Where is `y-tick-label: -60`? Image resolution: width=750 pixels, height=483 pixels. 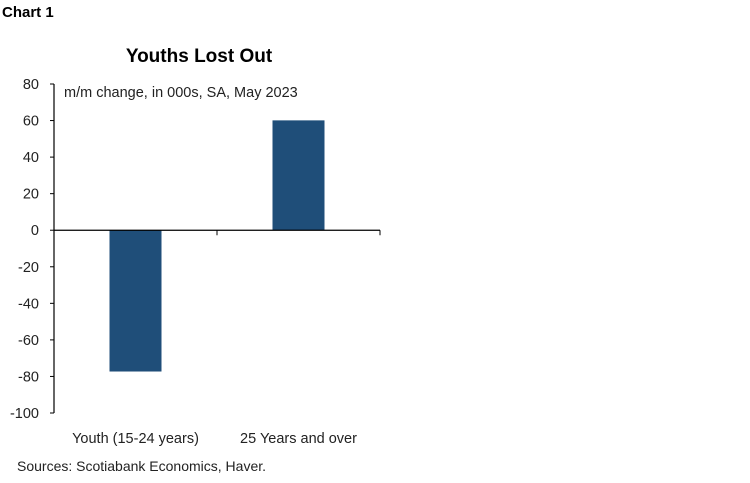 y-tick-label: -60 is located at coordinates (28, 341).